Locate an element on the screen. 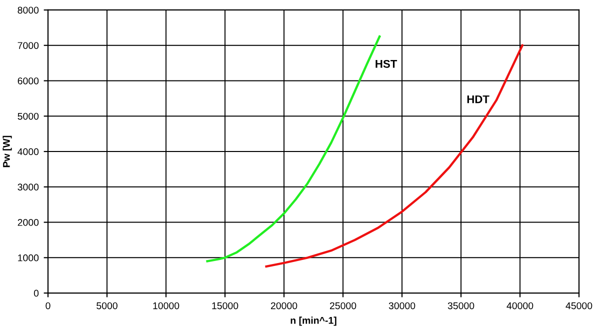 The image size is (600, 333). y-tick-label: 6000 is located at coordinates (28, 80).